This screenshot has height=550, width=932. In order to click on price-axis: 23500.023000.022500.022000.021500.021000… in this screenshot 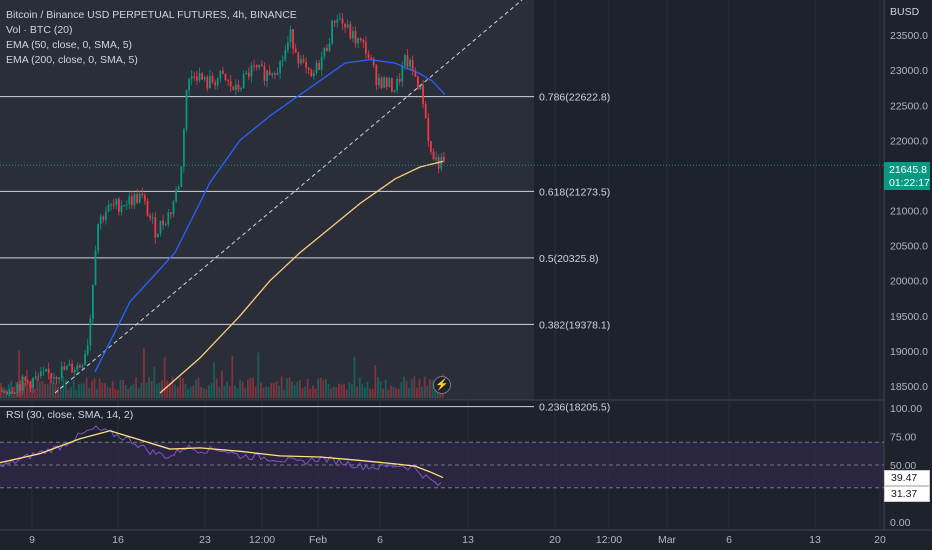, I will do `click(909, 279)`.